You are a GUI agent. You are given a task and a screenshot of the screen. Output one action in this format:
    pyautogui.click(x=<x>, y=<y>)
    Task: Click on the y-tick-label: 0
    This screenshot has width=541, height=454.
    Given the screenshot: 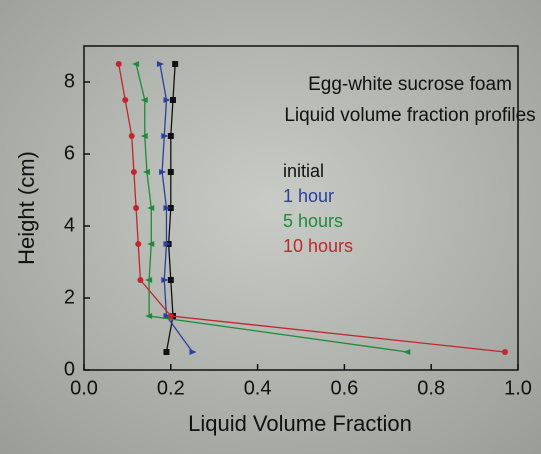 What is the action you would take?
    pyautogui.click(x=69, y=369)
    